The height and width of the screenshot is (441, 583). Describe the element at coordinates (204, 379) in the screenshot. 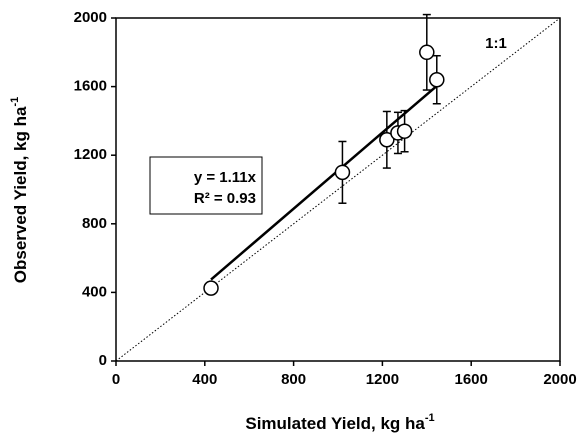

I see `x-tick-label: 400` at that location.